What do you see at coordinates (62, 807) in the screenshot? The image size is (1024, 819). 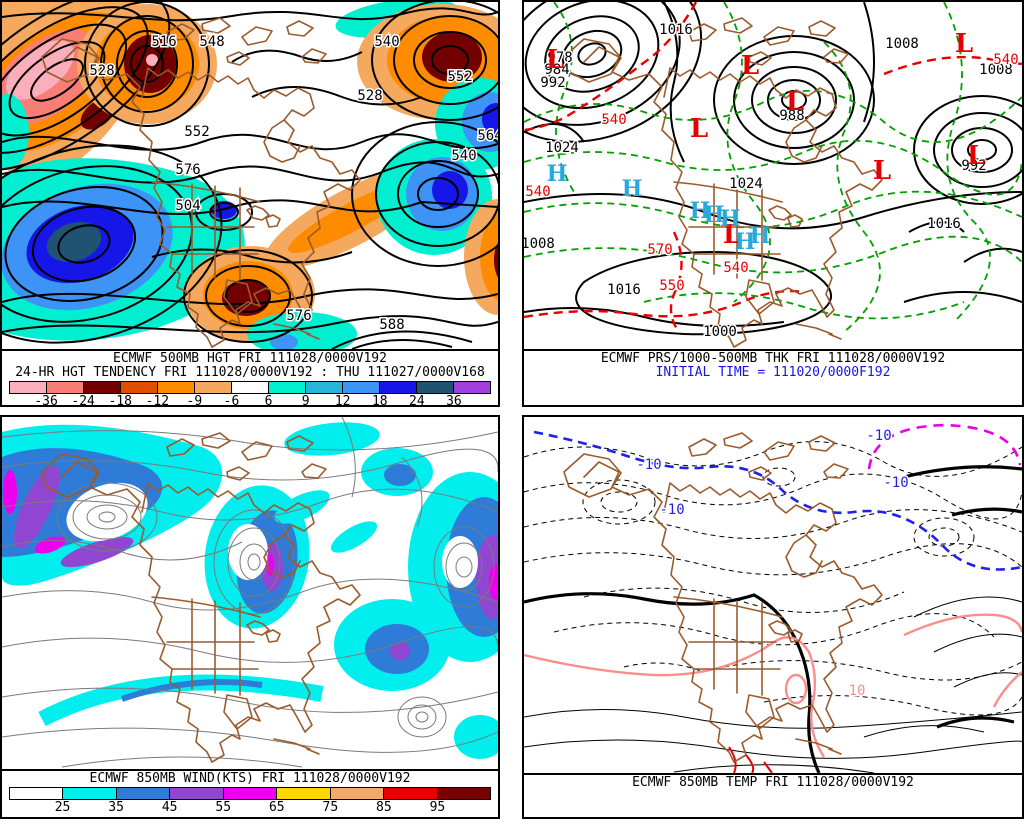 I see `colorbar-tick-label: 25` at bounding box center [62, 807].